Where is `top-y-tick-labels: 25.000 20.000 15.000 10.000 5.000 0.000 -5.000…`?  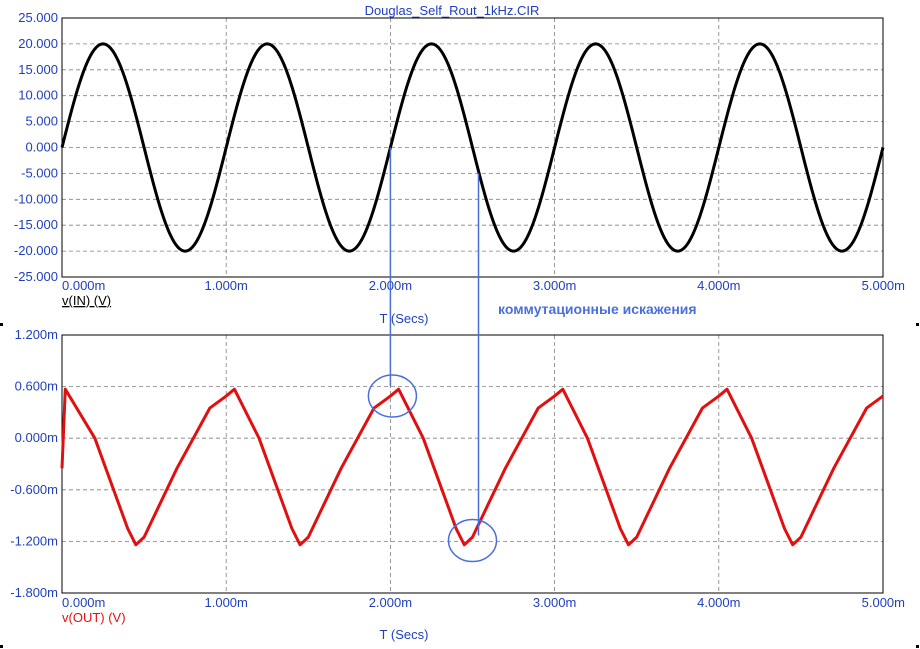
top-y-tick-labels: 25.000 20.000 15.000 10.000 5.000 0.000 -5.000… is located at coordinates (36, 147).